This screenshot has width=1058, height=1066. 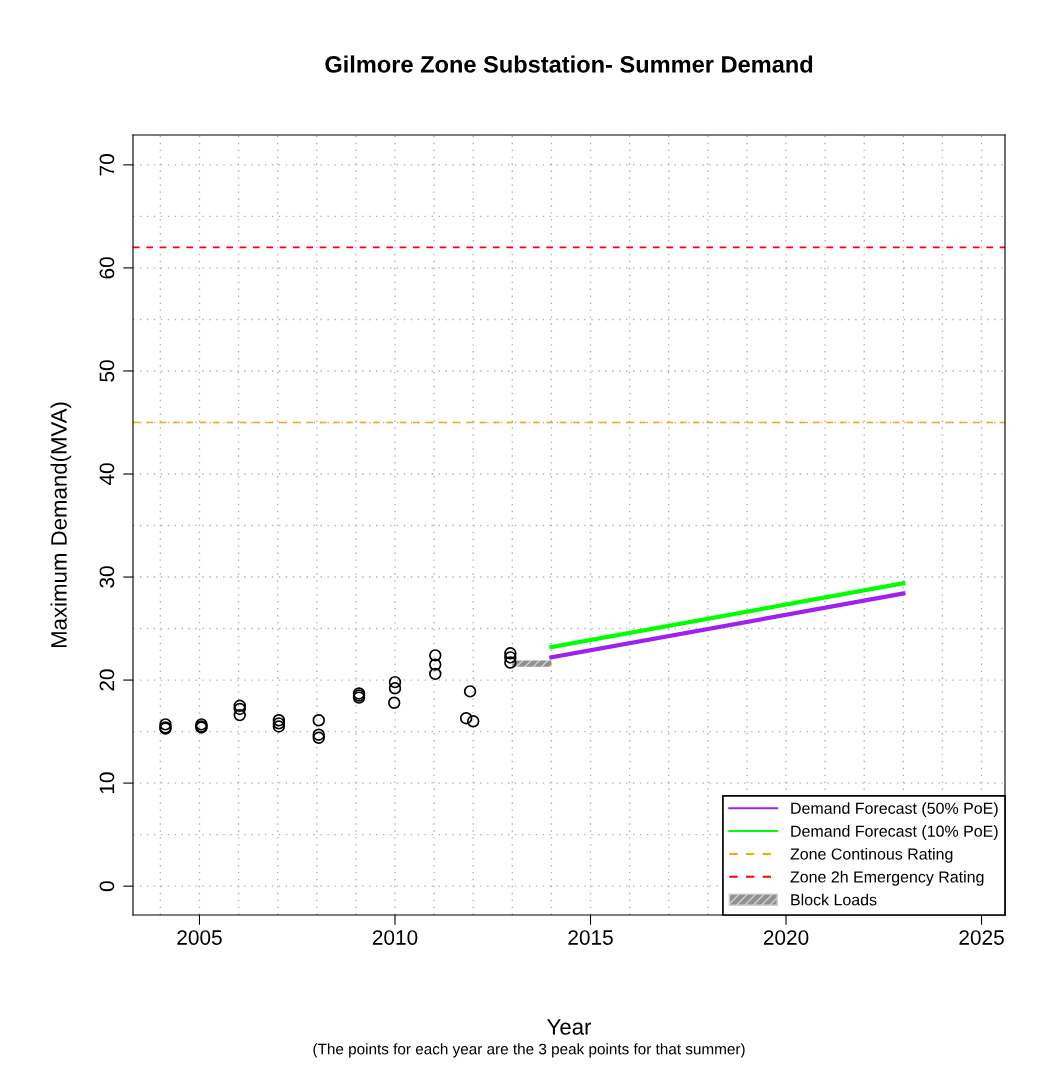 I want to click on y-axis-title: Maximum Demand(MVA), so click(x=61, y=525).